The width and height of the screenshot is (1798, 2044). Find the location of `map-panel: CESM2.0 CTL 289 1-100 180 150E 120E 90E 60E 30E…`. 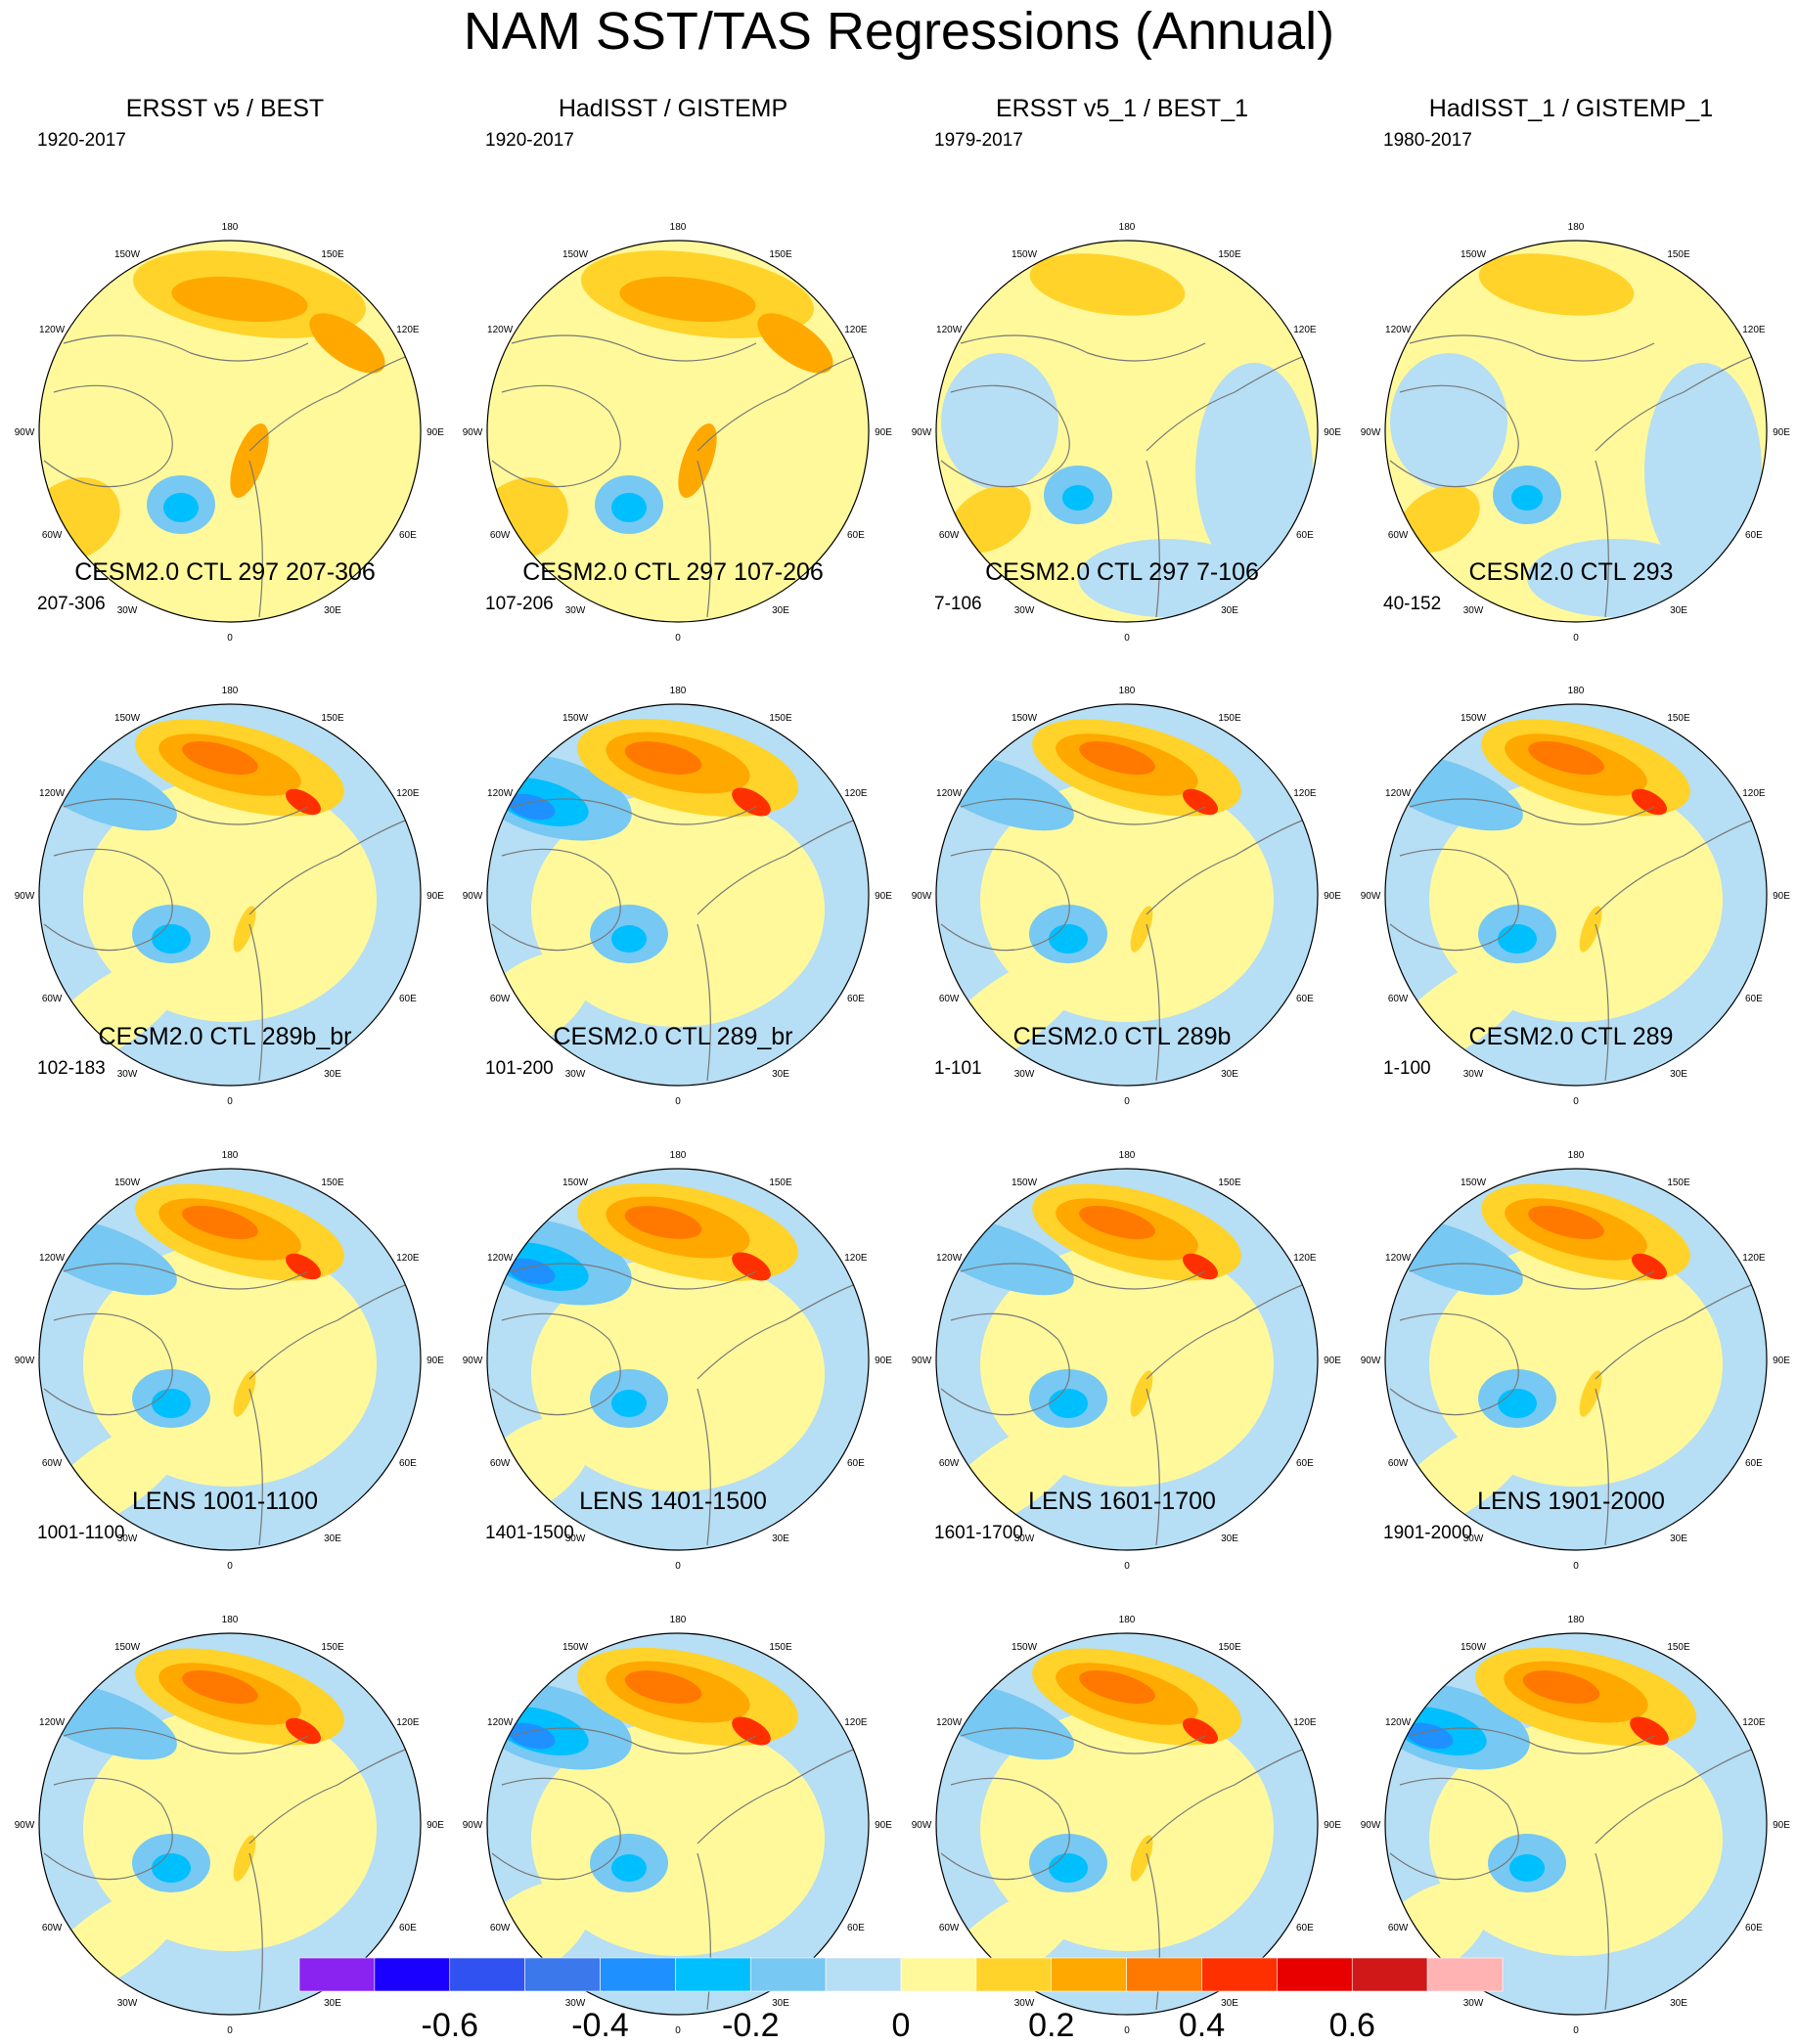

map-panel: CESM2.0 CTL 289 1-100 180 150E 120E 90E 60E 30E… is located at coordinates (1574, 1297).